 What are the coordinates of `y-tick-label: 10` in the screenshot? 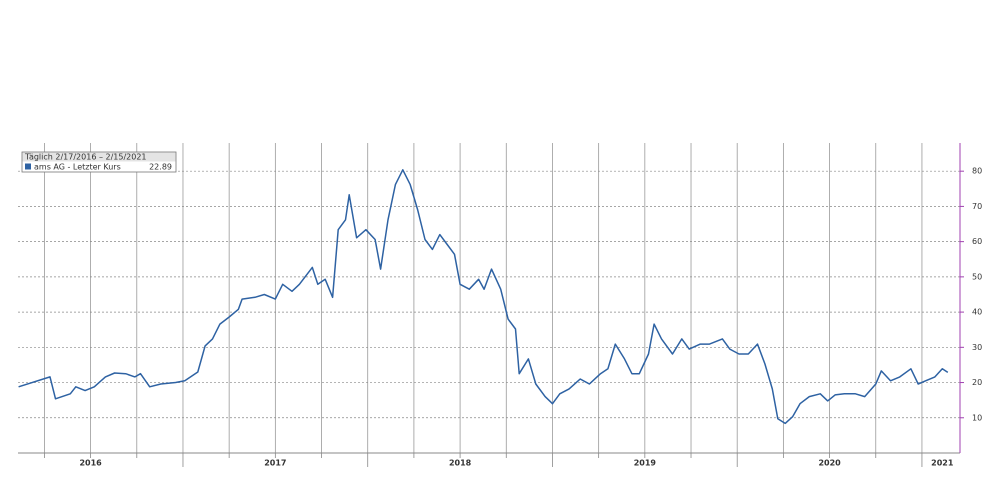 It's located at (977, 417).